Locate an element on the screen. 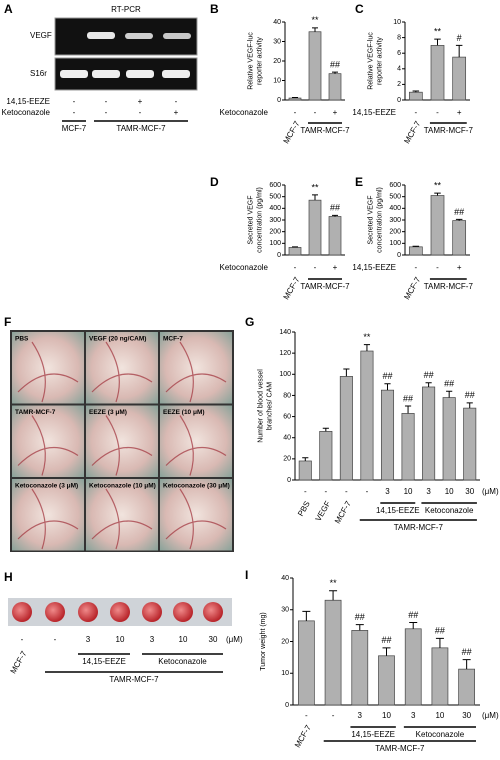 Image resolution: width=500 pixels, height=760 pixels. y-tick-label: 30 is located at coordinates (285, 610).